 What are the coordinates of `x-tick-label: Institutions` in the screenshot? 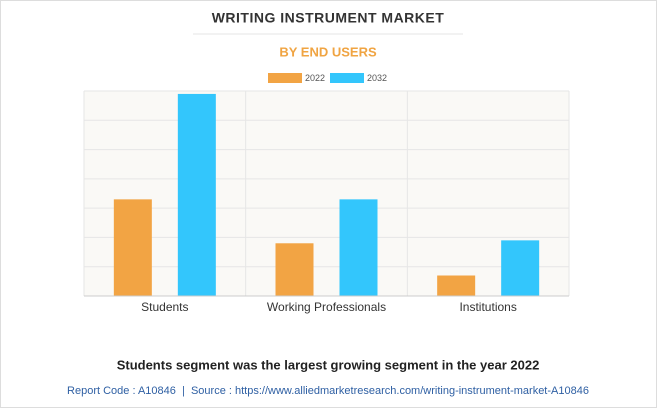 It's located at (487, 307).